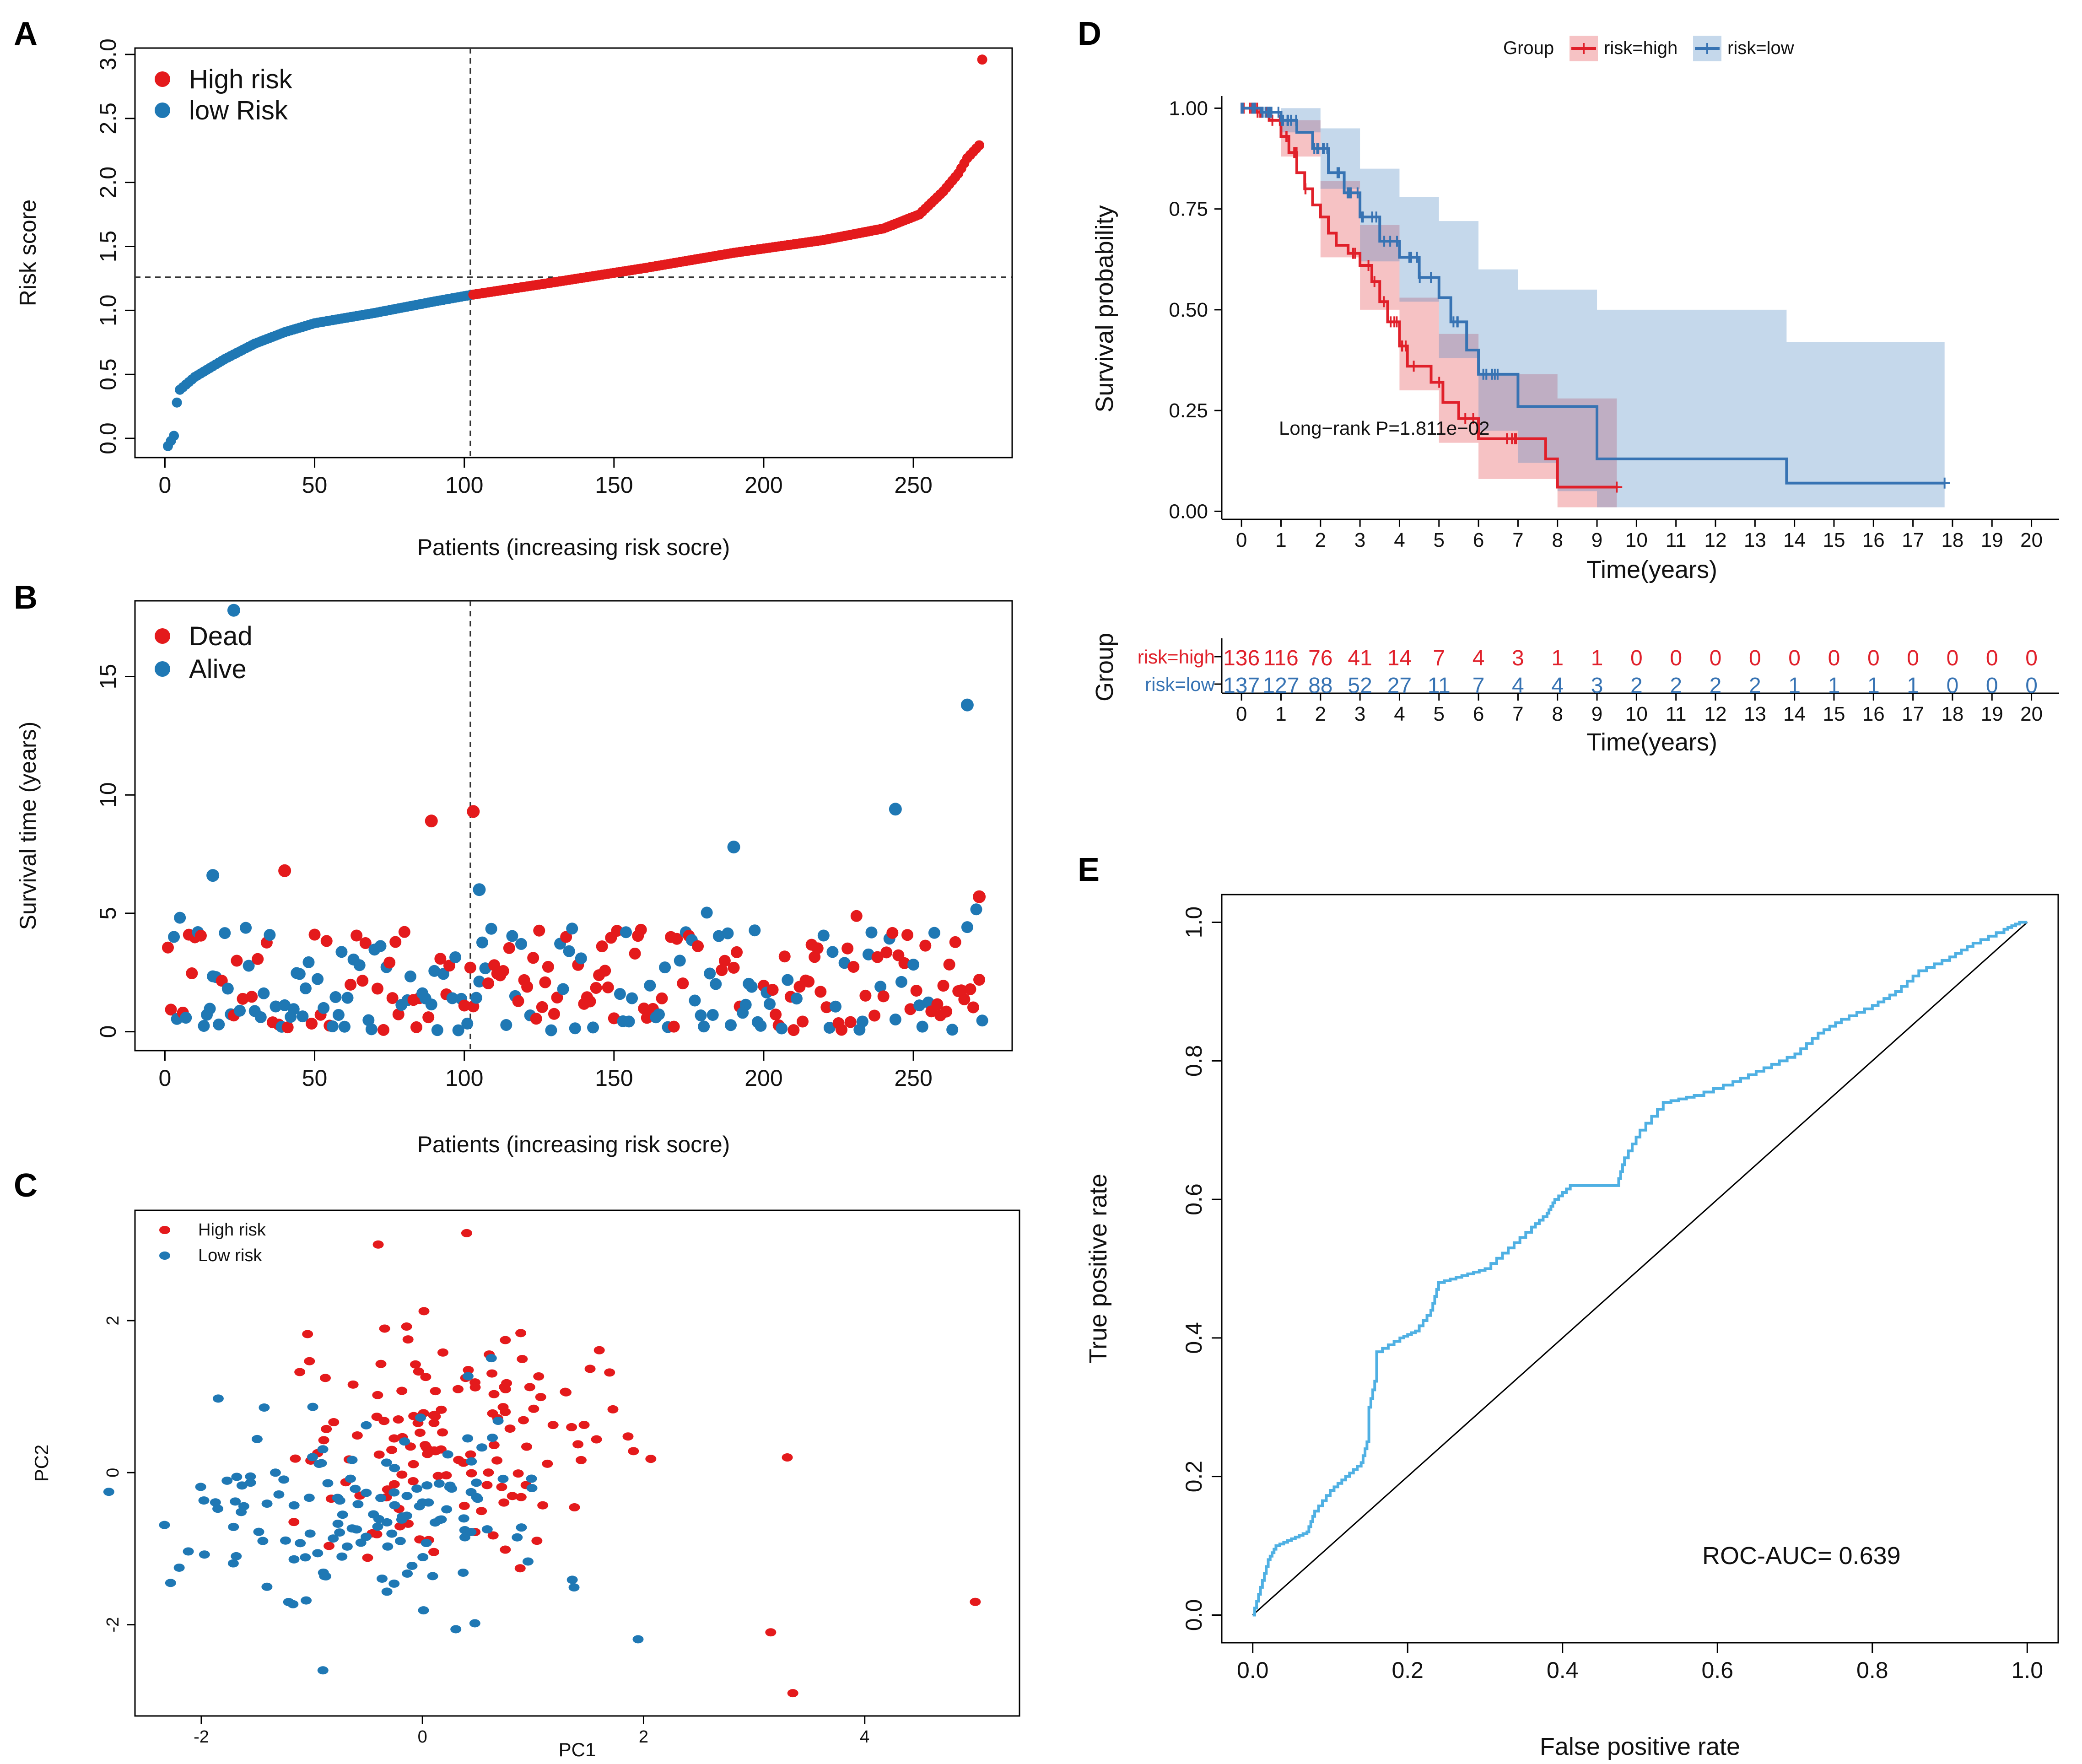 The height and width of the screenshot is (1764, 2082). Describe the element at coordinates (108, 118) in the screenshot. I see `y-tick-label: 2.5` at that location.